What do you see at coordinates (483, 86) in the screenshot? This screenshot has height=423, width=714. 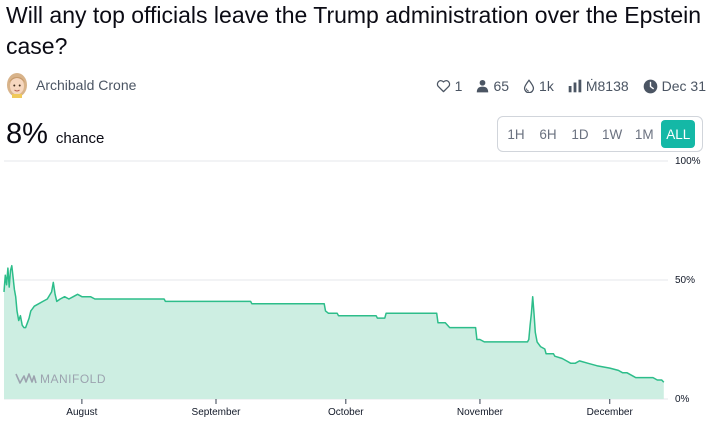 I see `user-icon` at bounding box center [483, 86].